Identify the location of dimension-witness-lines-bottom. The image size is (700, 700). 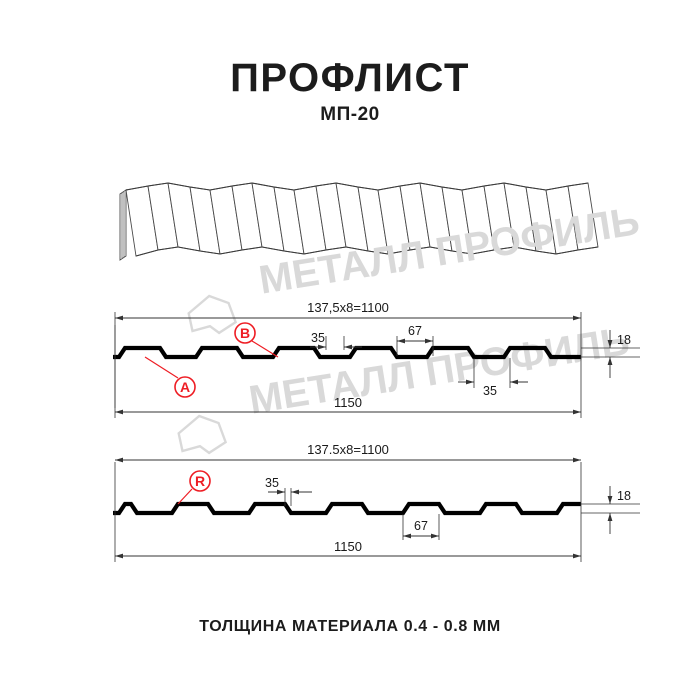
(377, 512).